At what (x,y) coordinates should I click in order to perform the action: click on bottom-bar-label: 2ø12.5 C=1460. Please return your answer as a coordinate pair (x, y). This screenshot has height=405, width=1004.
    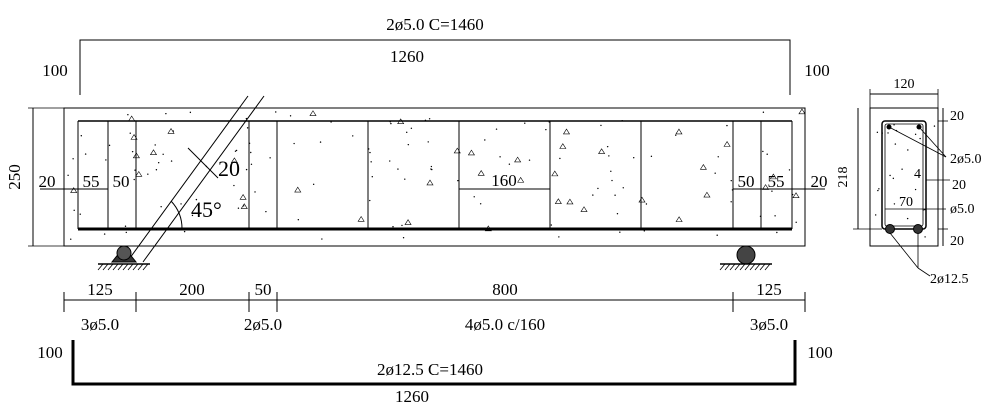
    Looking at the image, I should click on (430, 369).